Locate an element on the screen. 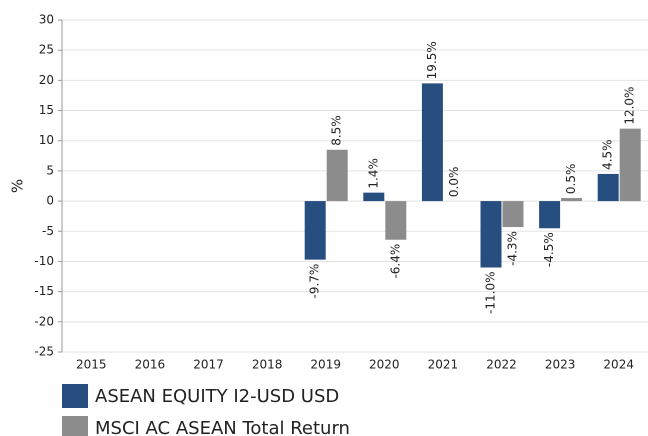  value-label: 19.5% is located at coordinates (432, 60).